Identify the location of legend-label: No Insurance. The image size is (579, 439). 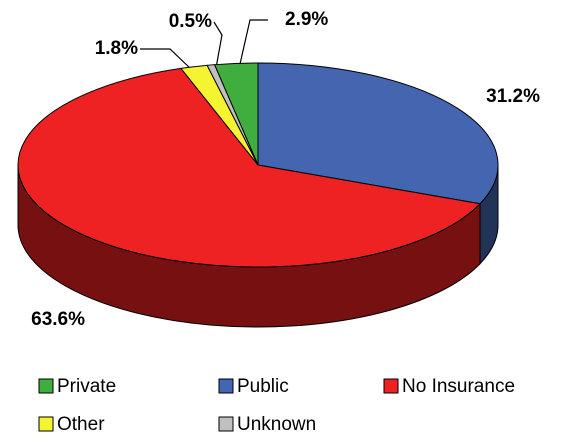
(458, 386).